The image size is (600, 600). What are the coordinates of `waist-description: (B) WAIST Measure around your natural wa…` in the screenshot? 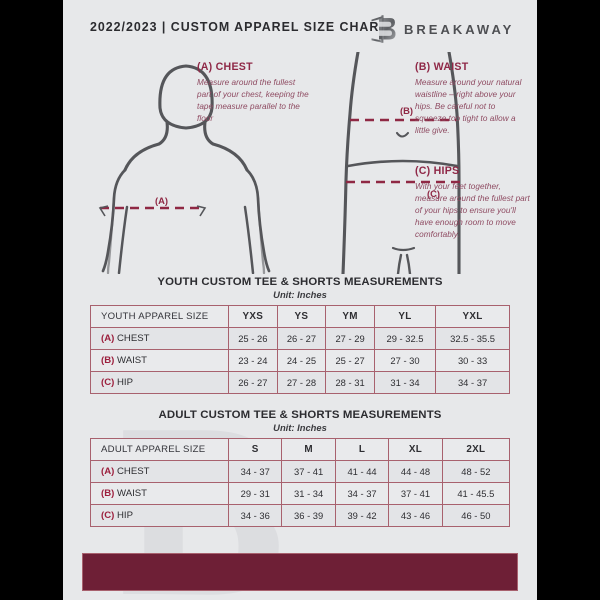 It's located at (471, 99).